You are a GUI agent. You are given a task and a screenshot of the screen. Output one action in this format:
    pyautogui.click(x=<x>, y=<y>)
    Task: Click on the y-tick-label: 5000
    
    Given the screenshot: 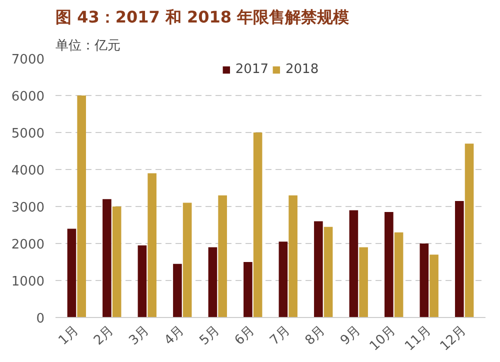 What is the action you would take?
    pyautogui.click(x=28, y=134)
    